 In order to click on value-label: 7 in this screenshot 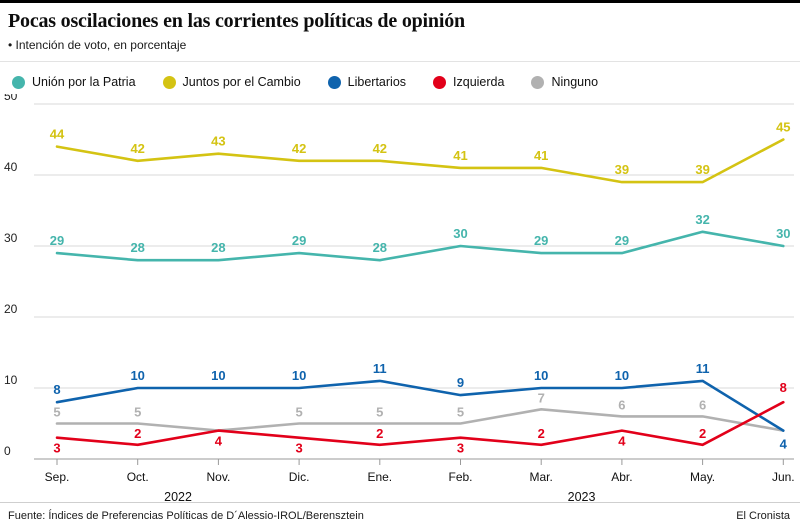, I will do `click(541, 397)`.